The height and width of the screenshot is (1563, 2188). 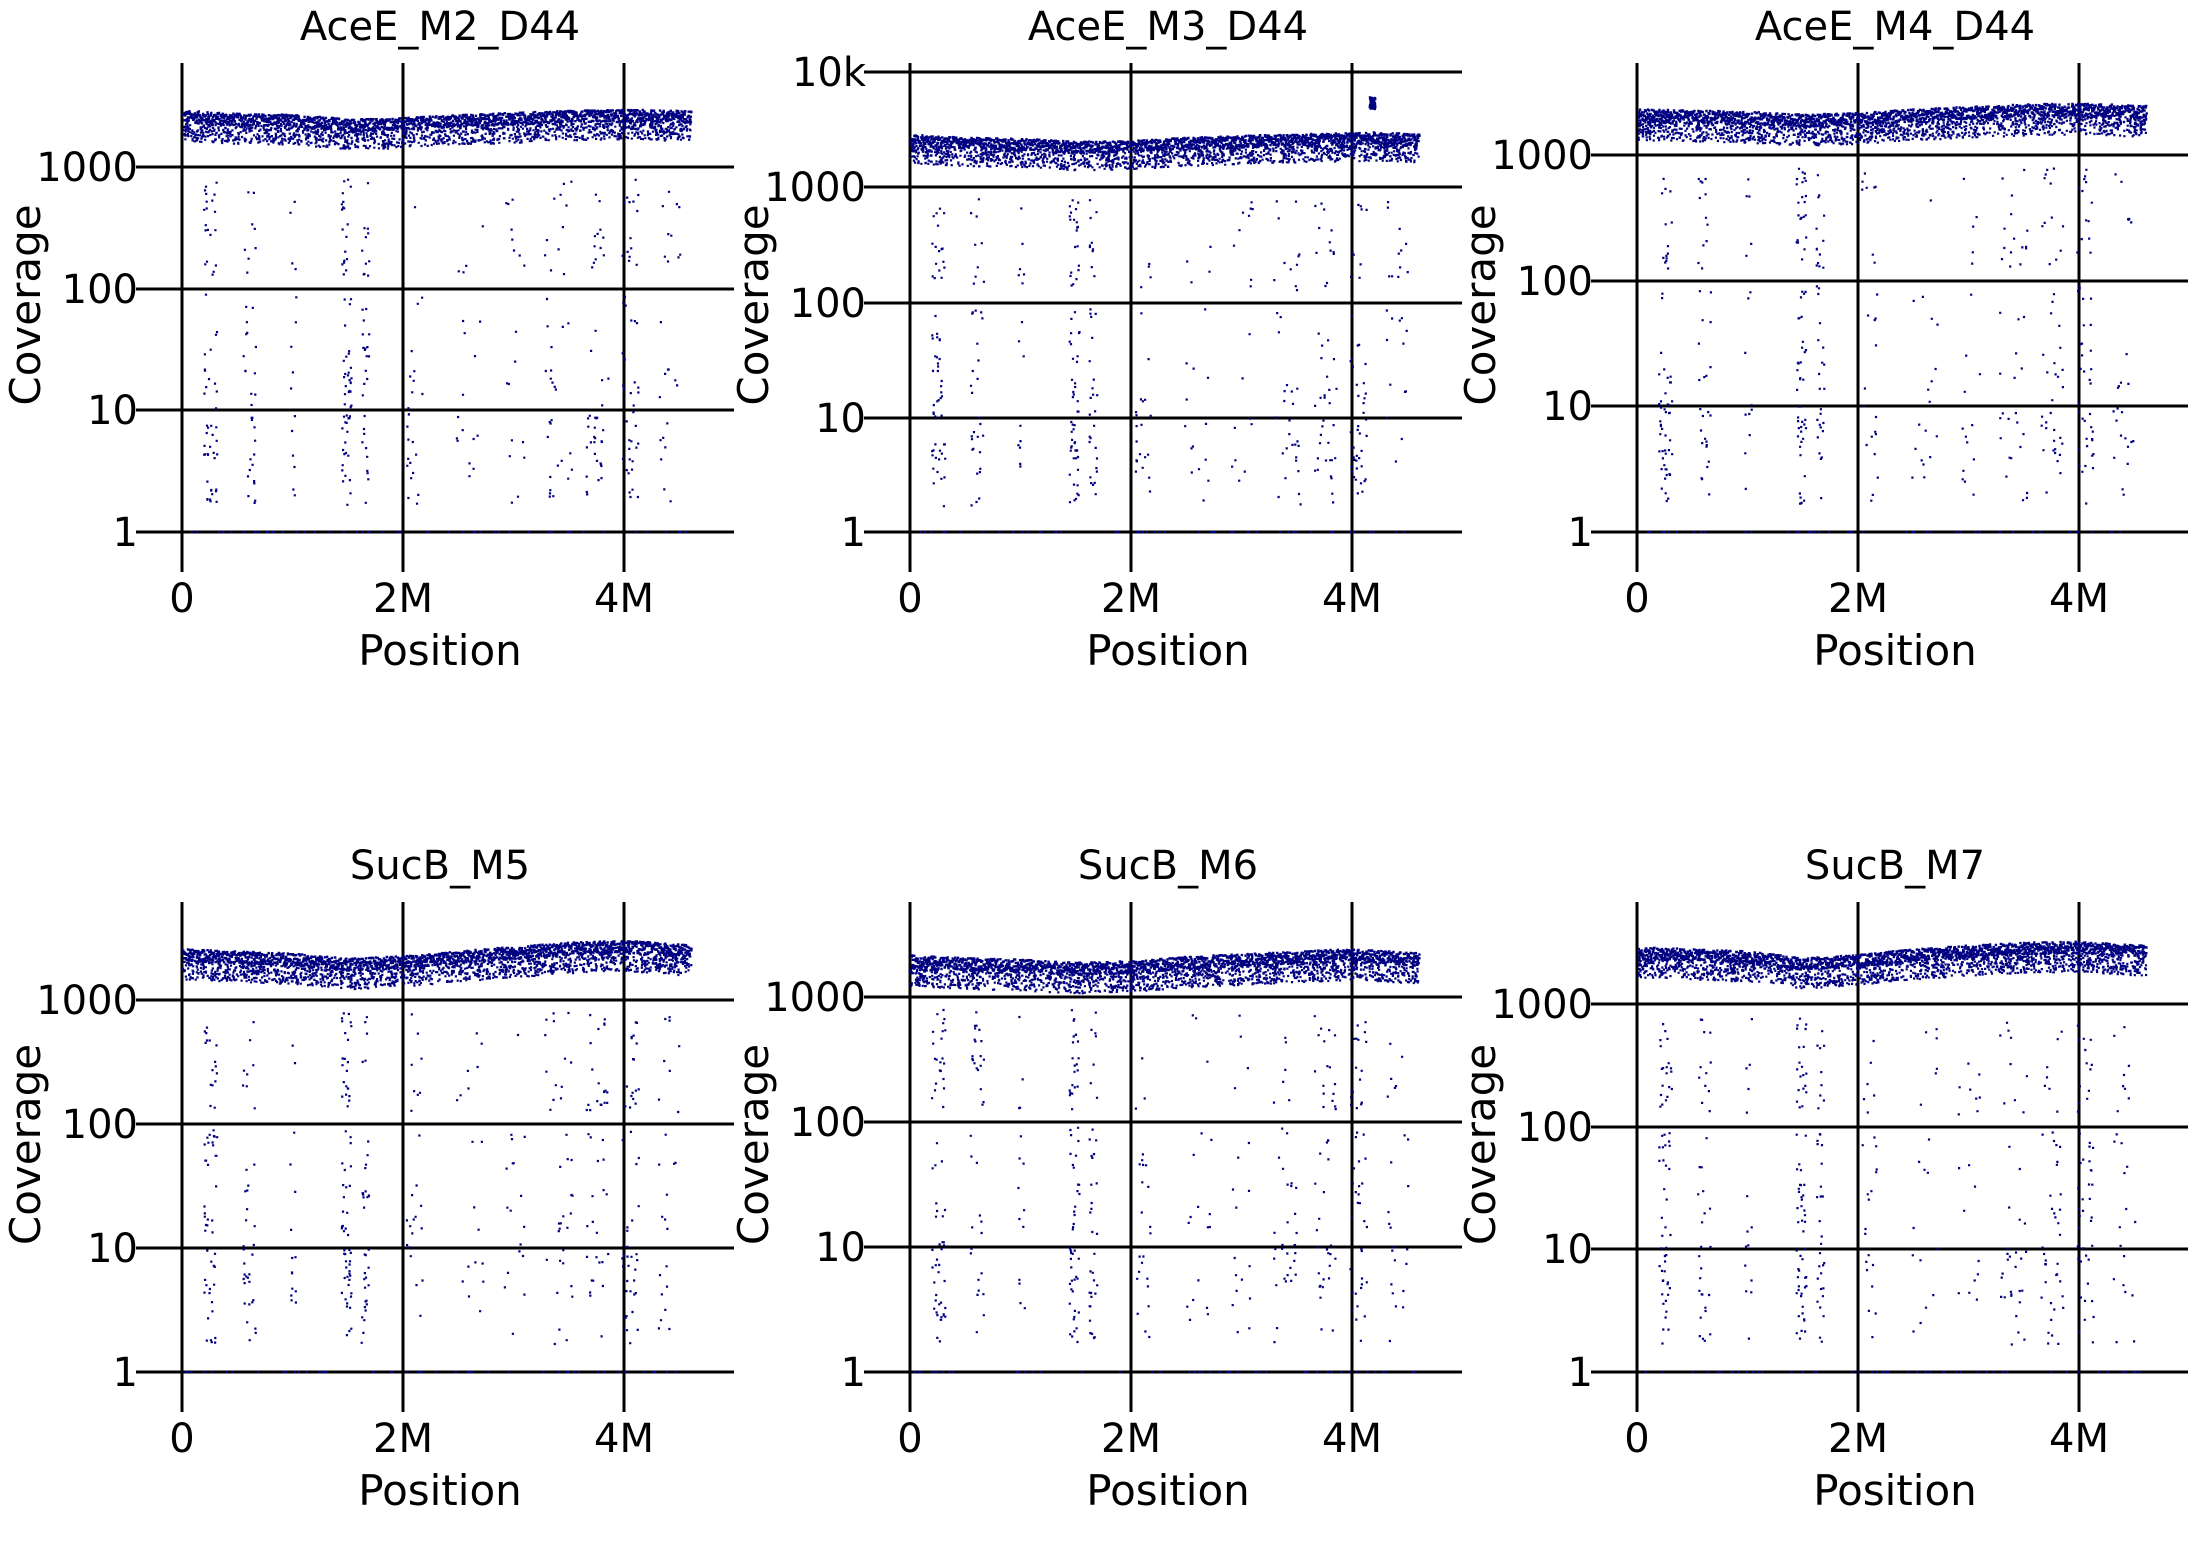 What do you see at coordinates (1895, 27) in the screenshot?
I see `panel-title: AceE_M4_D44` at bounding box center [1895, 27].